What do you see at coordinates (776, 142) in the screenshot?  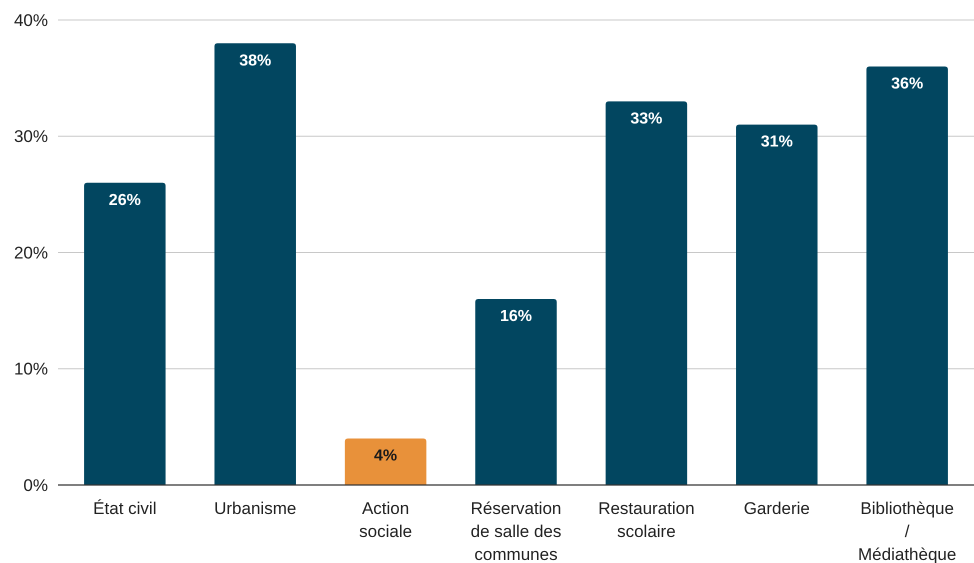 I see `data-label: 31%` at bounding box center [776, 142].